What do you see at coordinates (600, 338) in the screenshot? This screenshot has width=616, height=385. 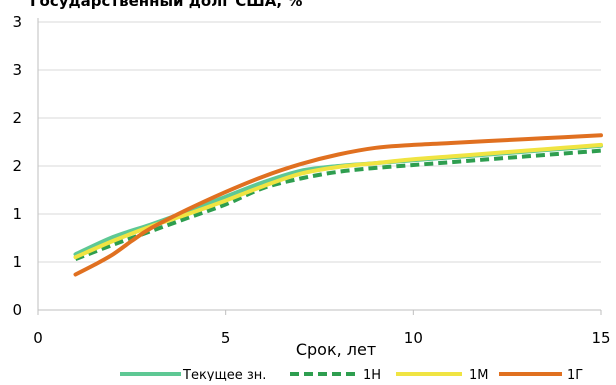 I see `x-tick-label: 15` at bounding box center [600, 338].